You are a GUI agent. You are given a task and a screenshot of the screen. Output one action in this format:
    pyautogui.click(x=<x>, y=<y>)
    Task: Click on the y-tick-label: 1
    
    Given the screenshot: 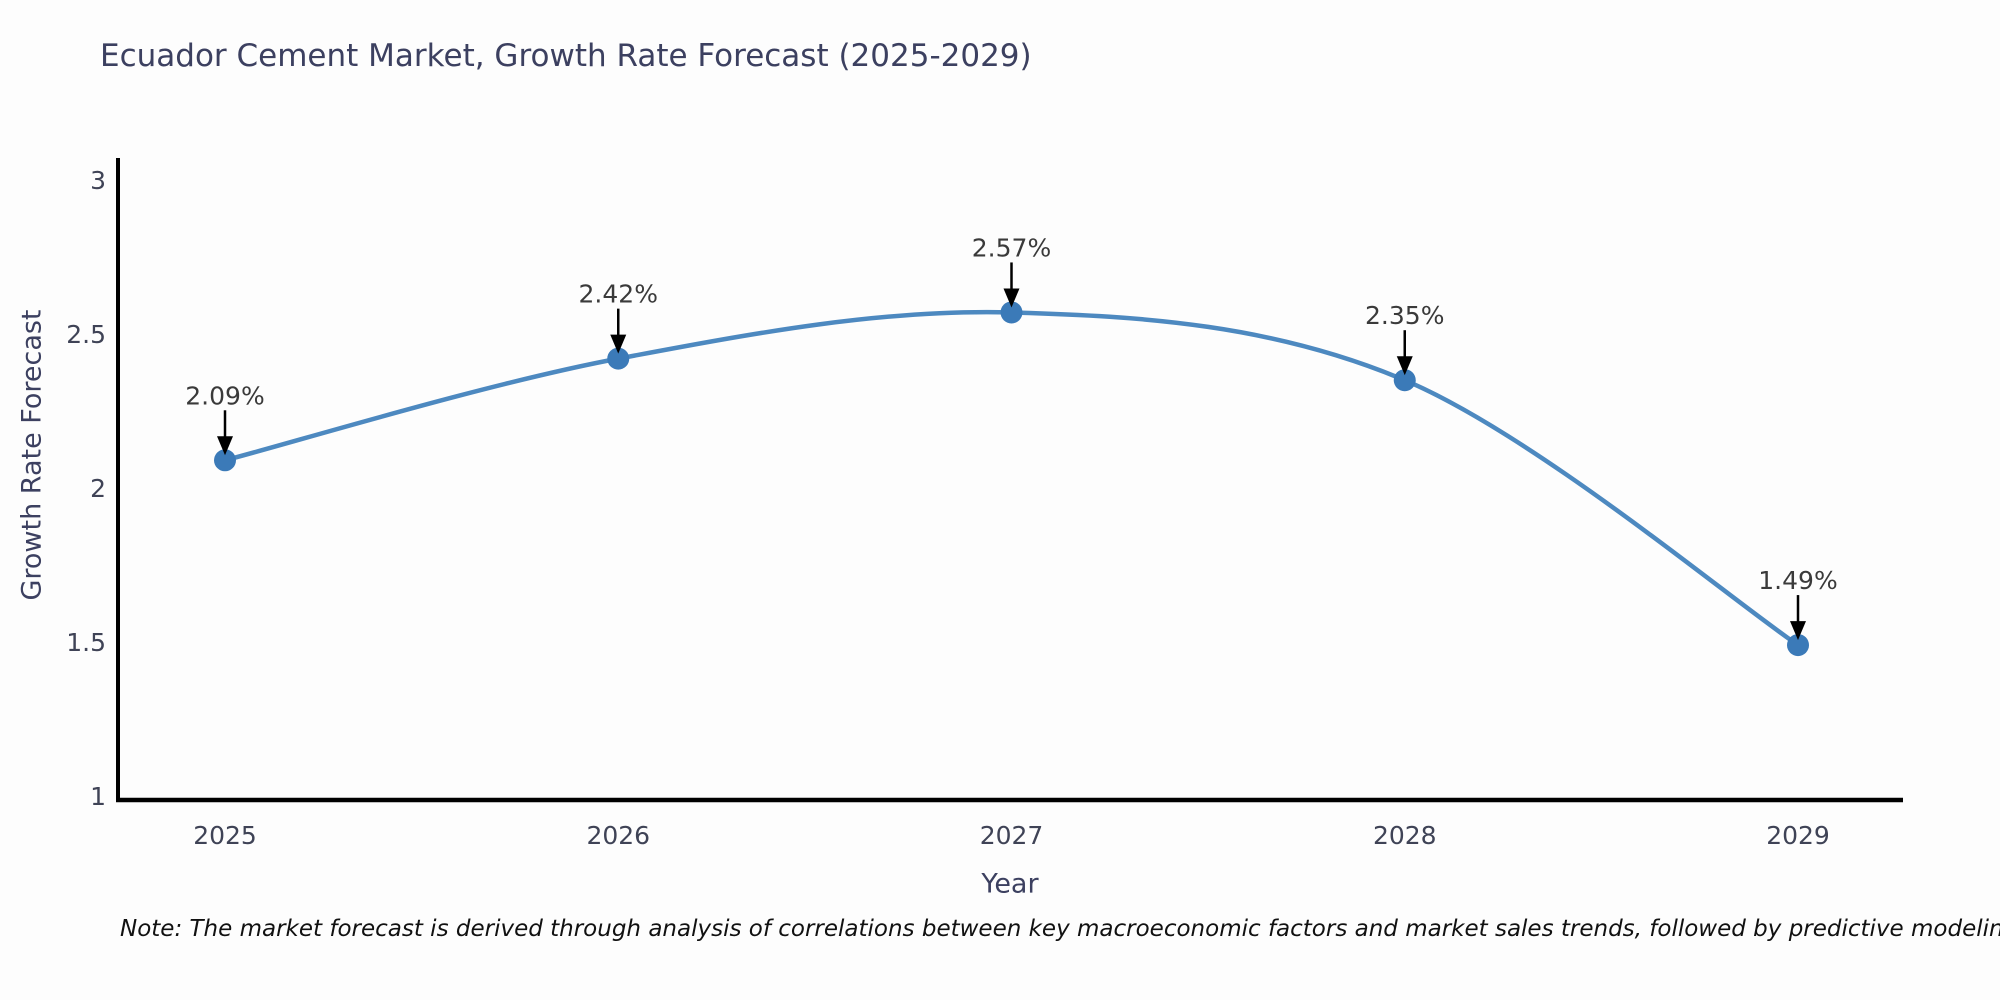 What is the action you would take?
    pyautogui.click(x=98, y=796)
    